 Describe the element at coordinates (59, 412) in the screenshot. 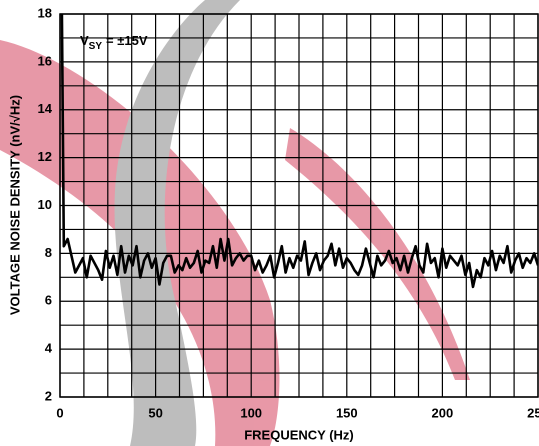

I see `x-tick-label: 0` at that location.